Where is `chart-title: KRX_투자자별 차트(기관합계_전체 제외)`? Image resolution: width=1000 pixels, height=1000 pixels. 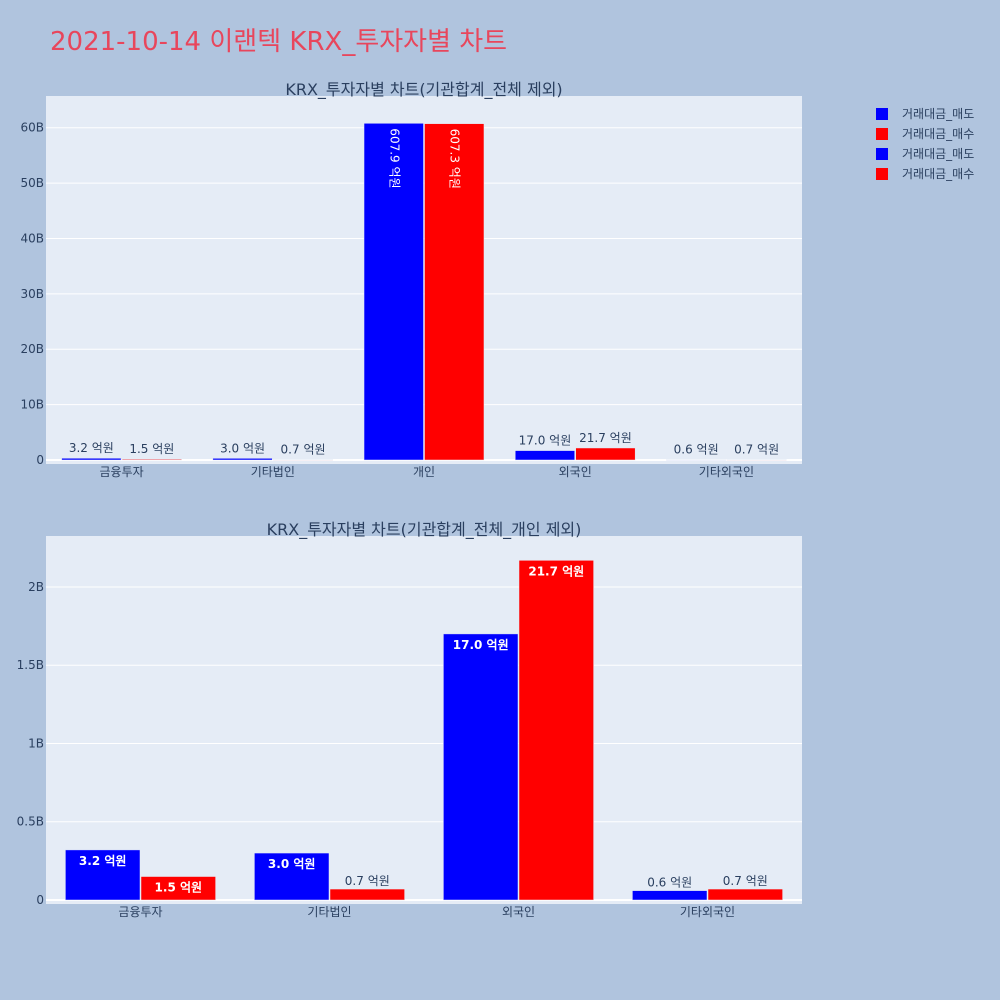 chart-title: KRX_투자자별 차트(기관합계_전체 제외) is located at coordinates (423, 90).